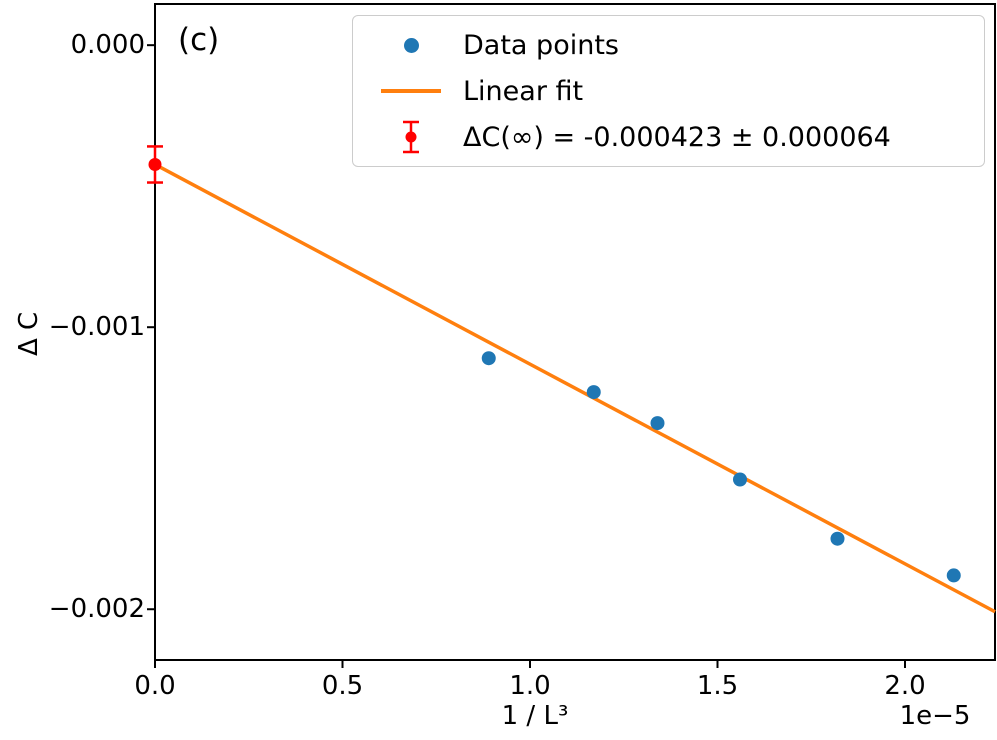 The height and width of the screenshot is (740, 997). What do you see at coordinates (155, 686) in the screenshot?
I see `x-tick-label: 0.0` at bounding box center [155, 686].